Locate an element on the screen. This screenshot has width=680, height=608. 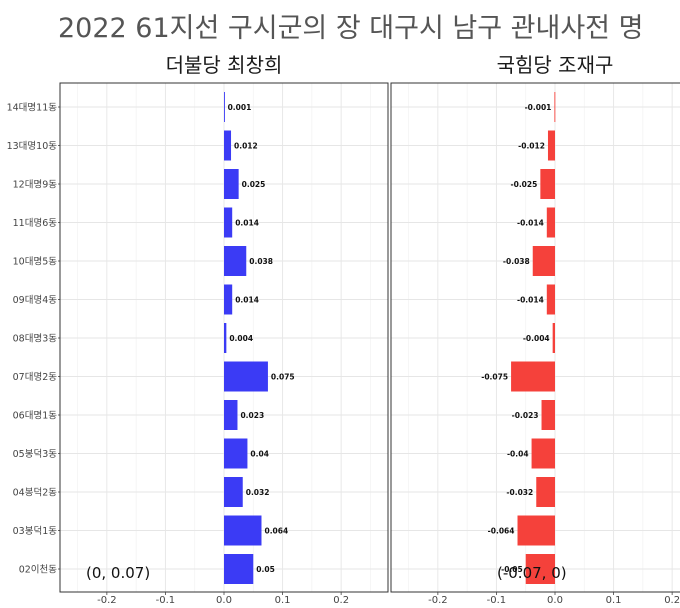
bar-value-label: -0.004 is located at coordinates (536, 338).